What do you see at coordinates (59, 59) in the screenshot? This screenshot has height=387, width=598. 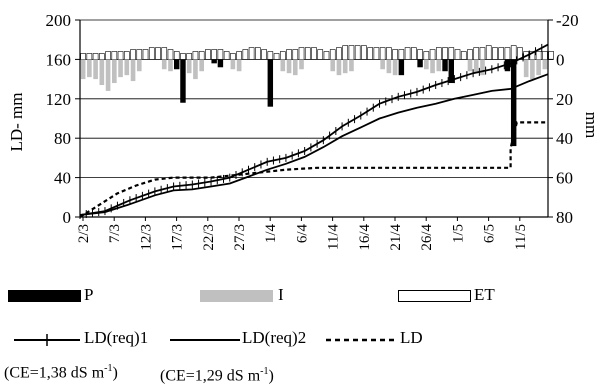 I see `left-tick-label: 160` at bounding box center [59, 59].